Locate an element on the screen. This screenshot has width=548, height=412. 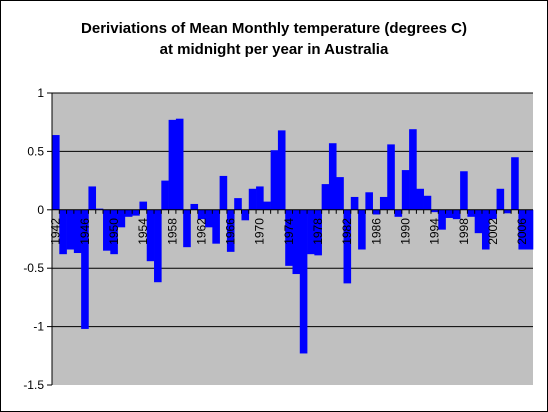
x-tick-label: 2002 is located at coordinates (493, 231).